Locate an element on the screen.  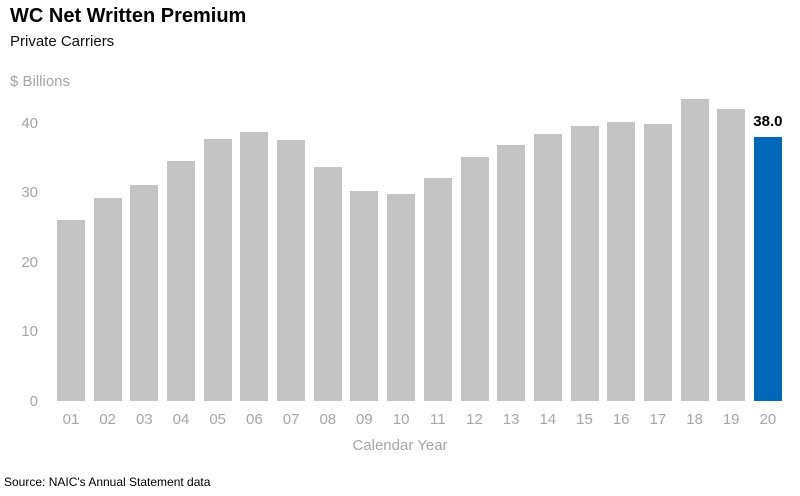
highlight-value-label: 38.0 is located at coordinates (768, 122).